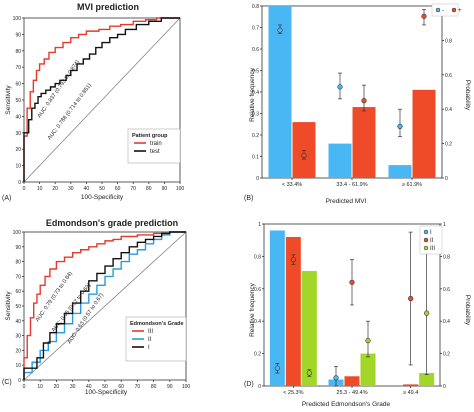 The width and height of the screenshot is (474, 412). What do you see at coordinates (255, 93) in the screenshot?
I see `panel-b-ytick-label: 0.4` at bounding box center [255, 93].